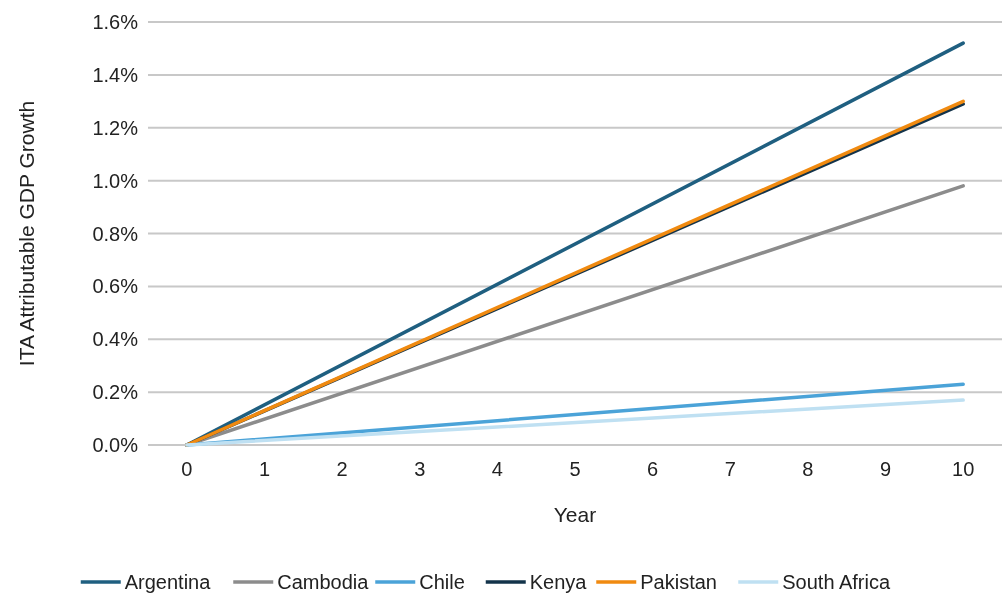  I want to click on x-tick-label: 9, so click(885, 469).